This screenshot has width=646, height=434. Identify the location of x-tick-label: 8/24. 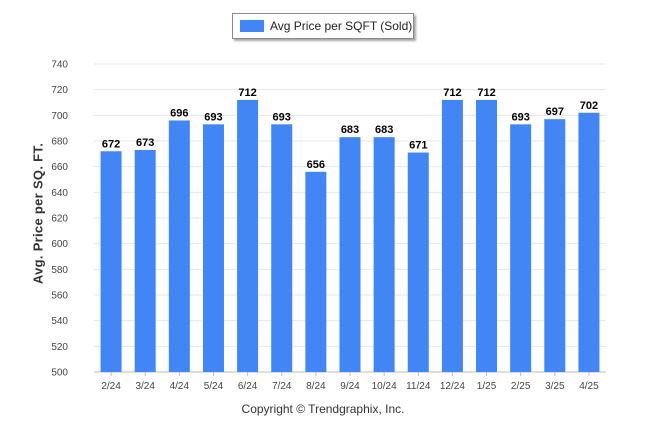
(316, 386).